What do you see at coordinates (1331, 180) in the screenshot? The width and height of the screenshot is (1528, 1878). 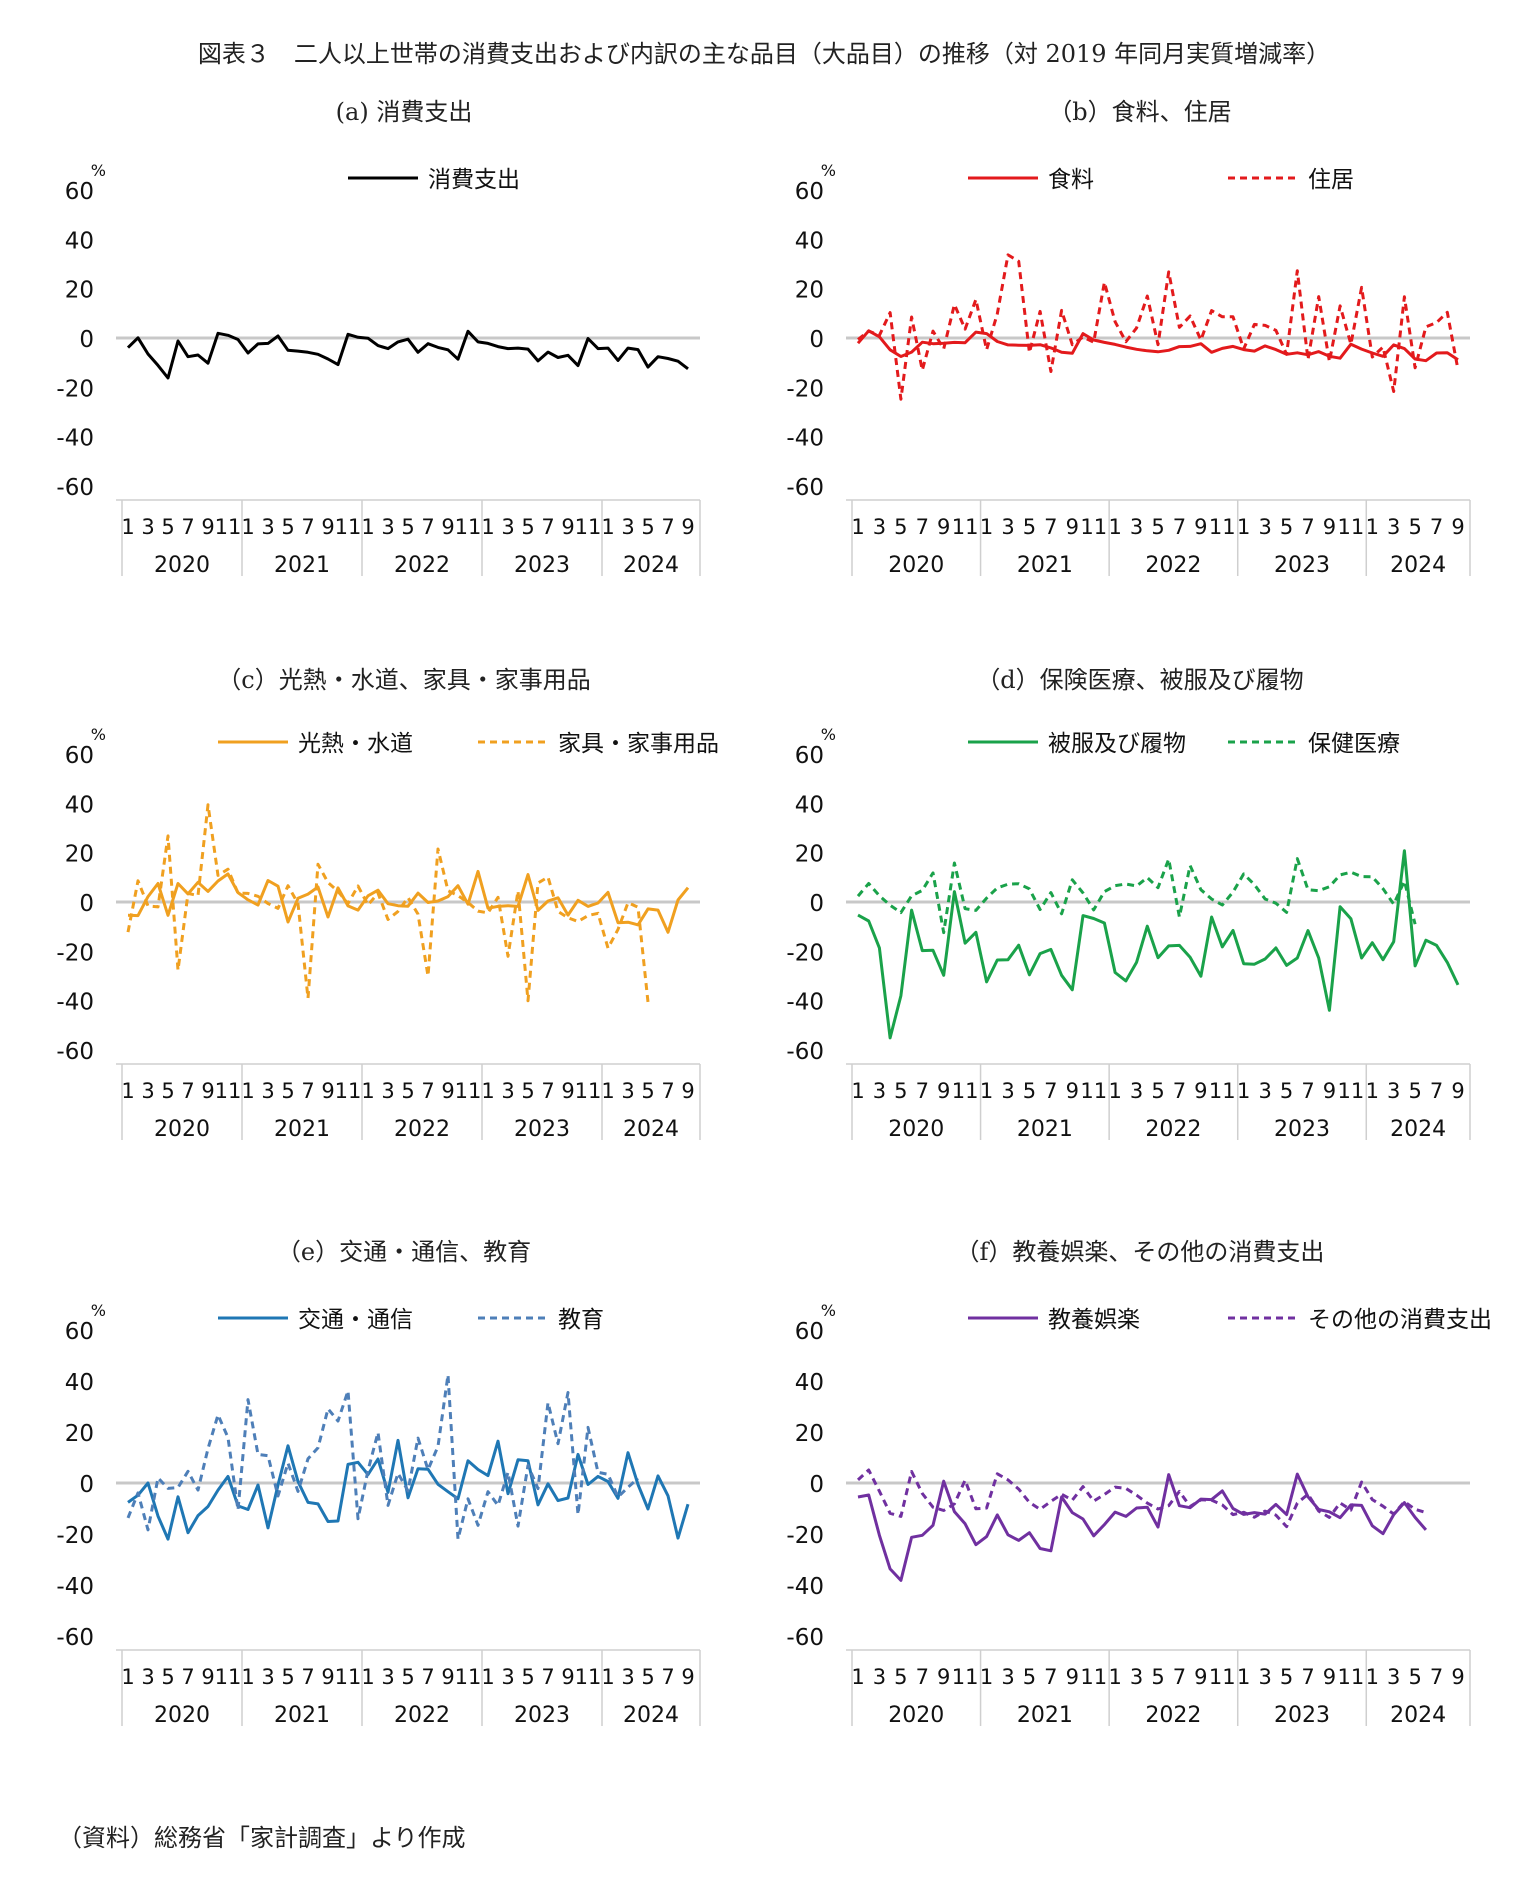 I see `legend-label: 住居` at bounding box center [1331, 180].